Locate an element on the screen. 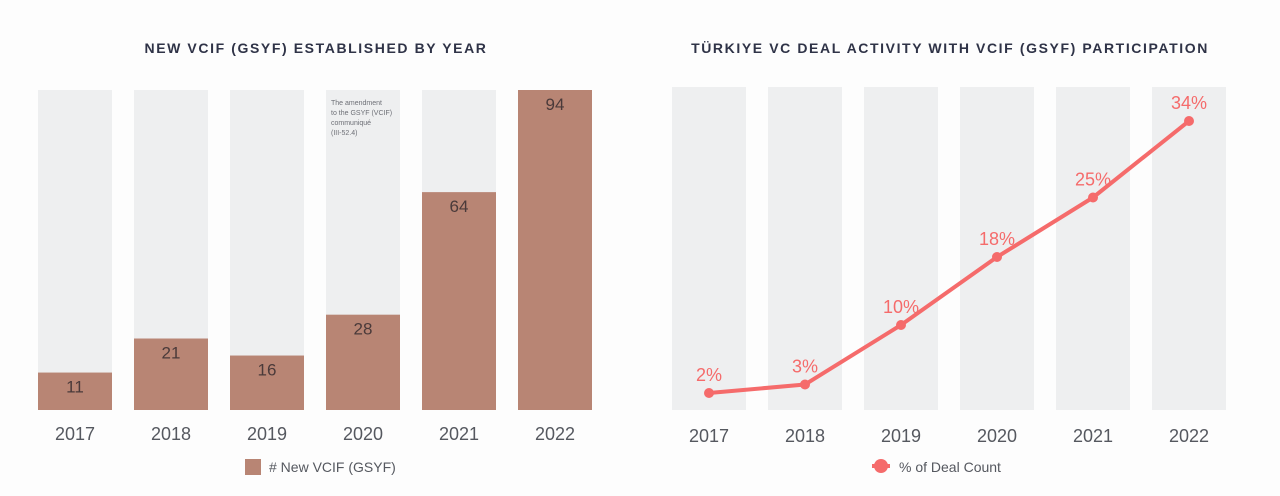 The height and width of the screenshot is (496, 1280). line-point-2018 is located at coordinates (805, 384).